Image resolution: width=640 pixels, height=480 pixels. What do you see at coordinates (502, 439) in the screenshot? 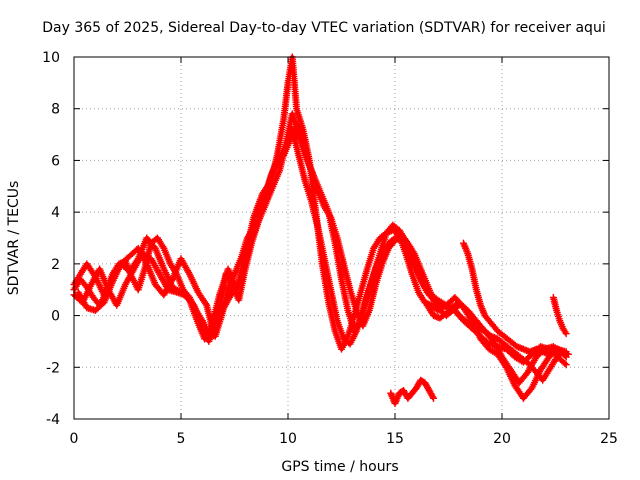
I see `x-tick-label: 20` at bounding box center [502, 439].